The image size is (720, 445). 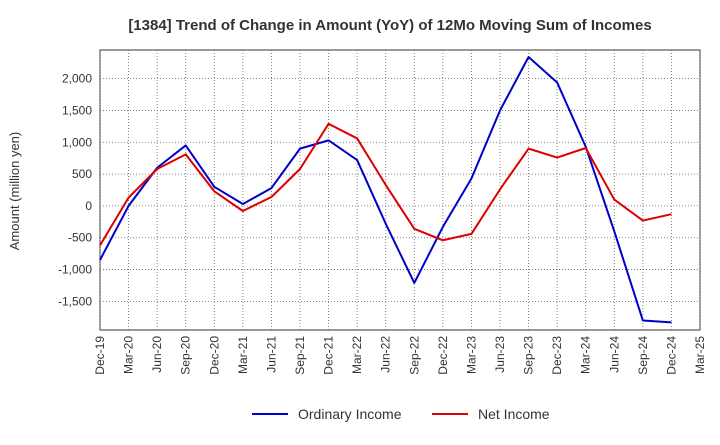 What do you see at coordinates (75, 270) in the screenshot?
I see `y-tick-label: -1,000` at bounding box center [75, 270].